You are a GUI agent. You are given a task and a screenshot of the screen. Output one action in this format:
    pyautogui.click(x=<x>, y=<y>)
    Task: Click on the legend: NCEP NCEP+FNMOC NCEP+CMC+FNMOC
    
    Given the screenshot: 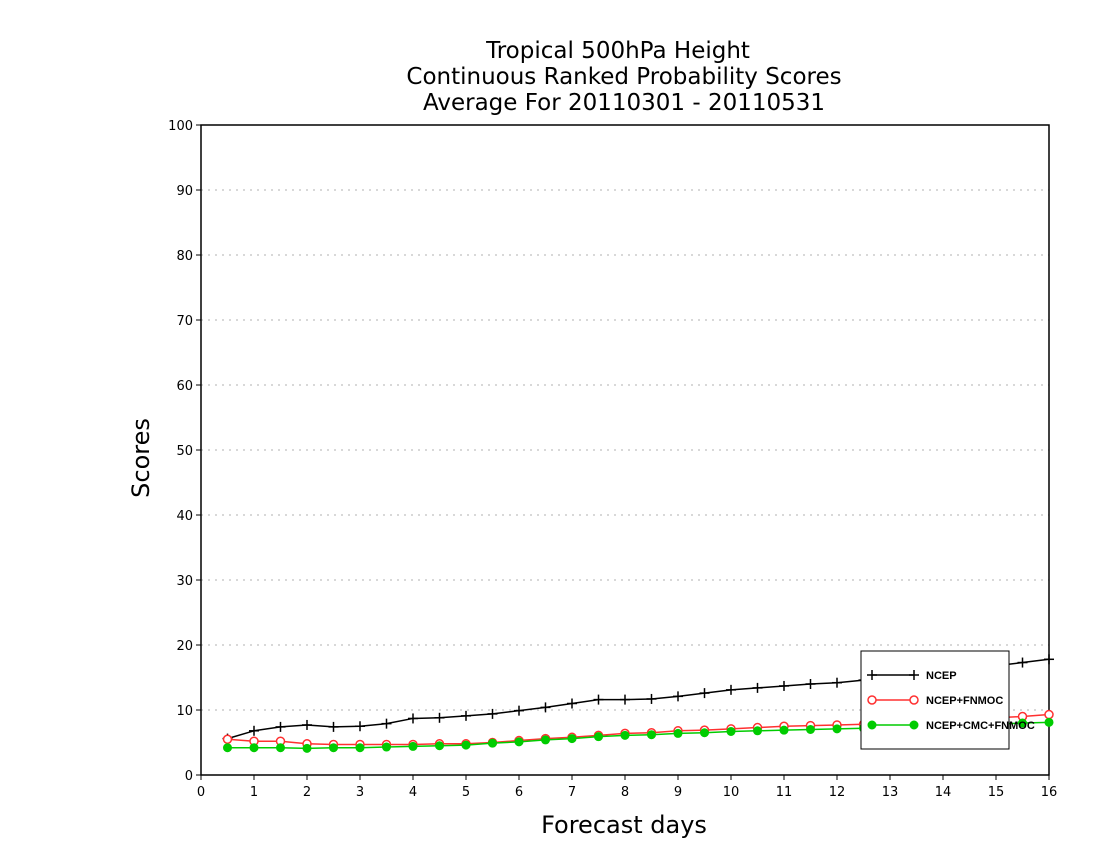 What is the action you would take?
    pyautogui.click(x=947, y=700)
    